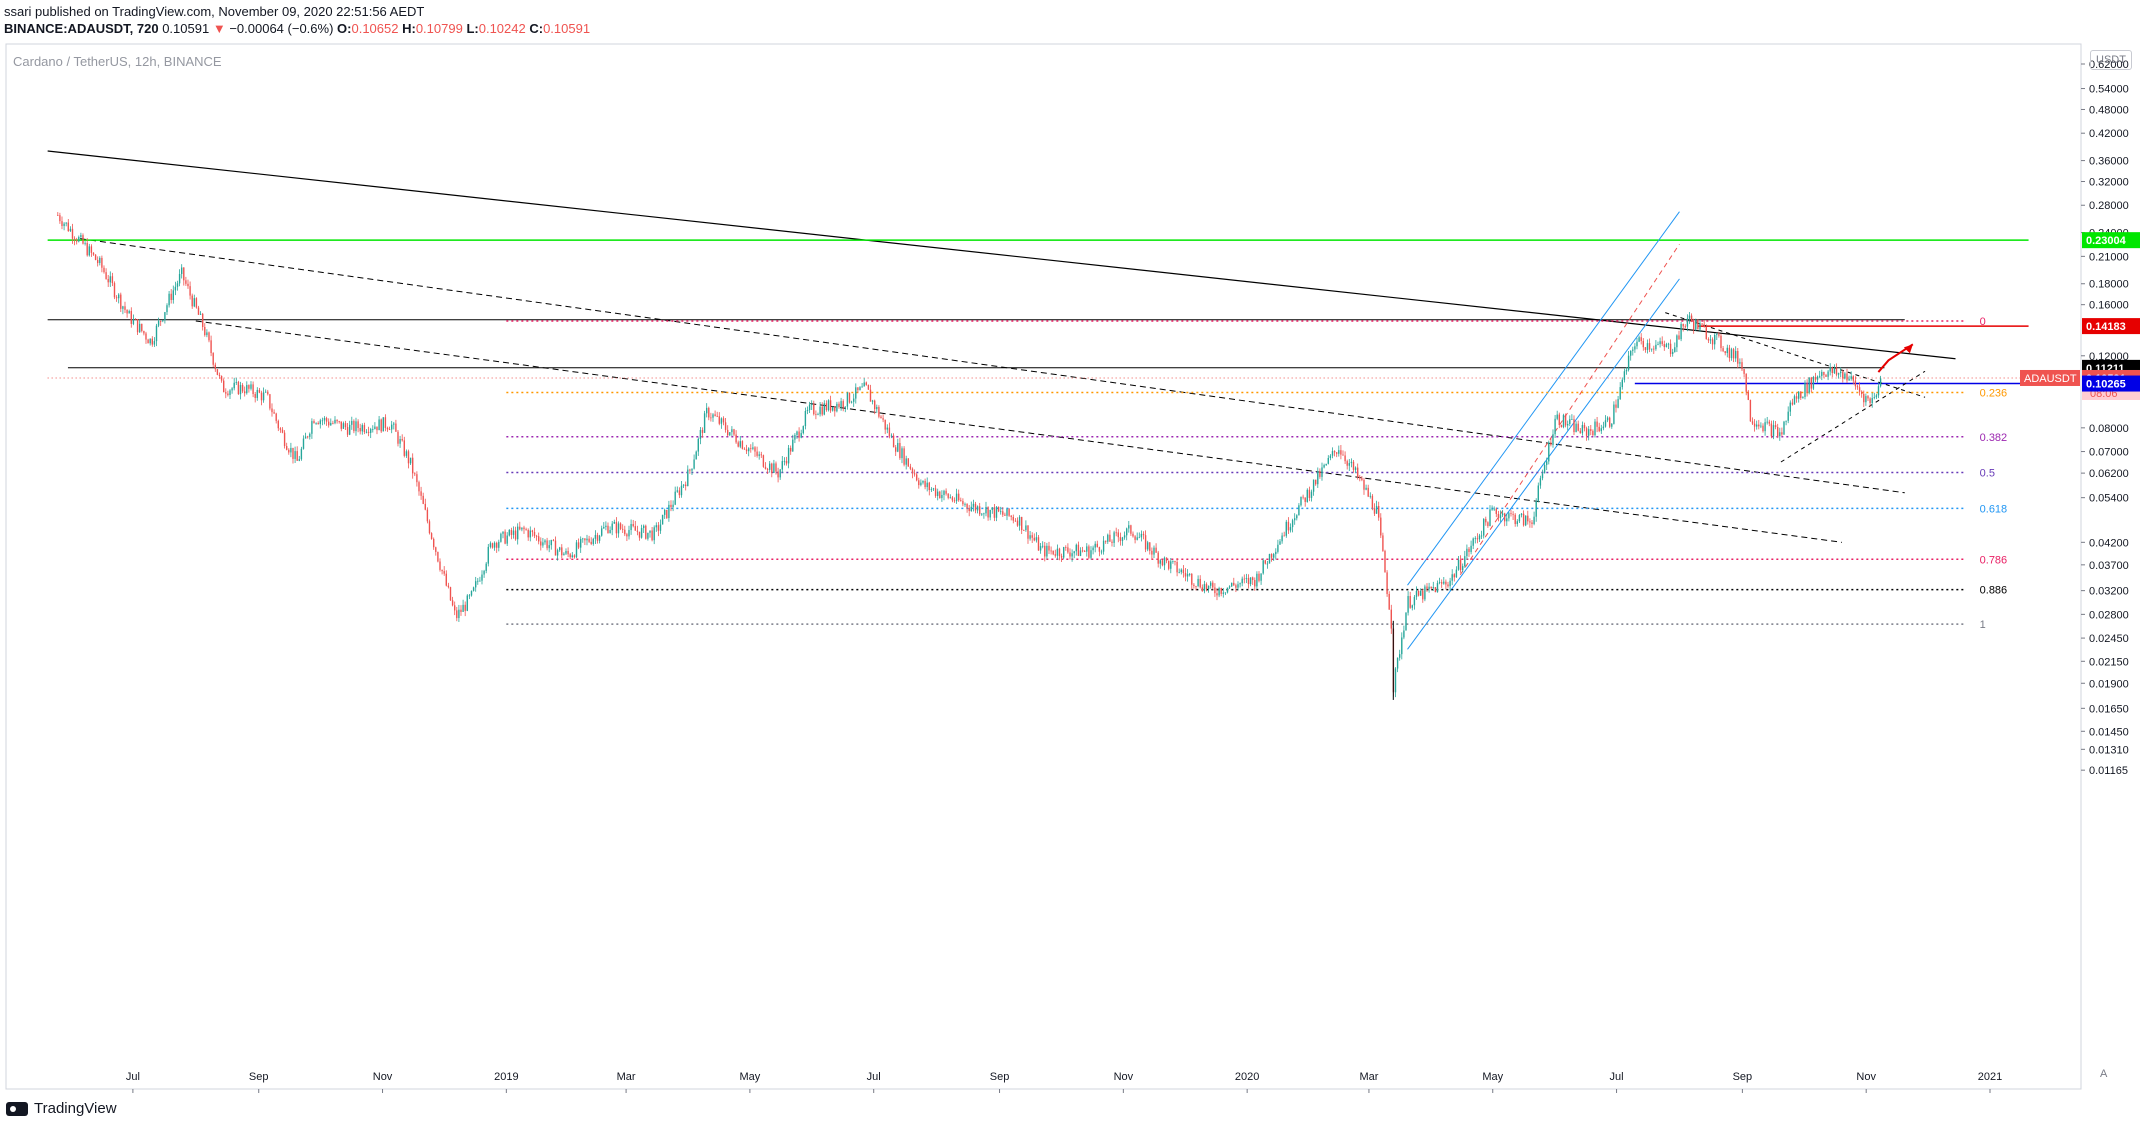 Image resolution: width=2141 pixels, height=1125 pixels. Describe the element at coordinates (2106, 385) in the screenshot. I see `level-tag-label-4: 0.10265` at that location.